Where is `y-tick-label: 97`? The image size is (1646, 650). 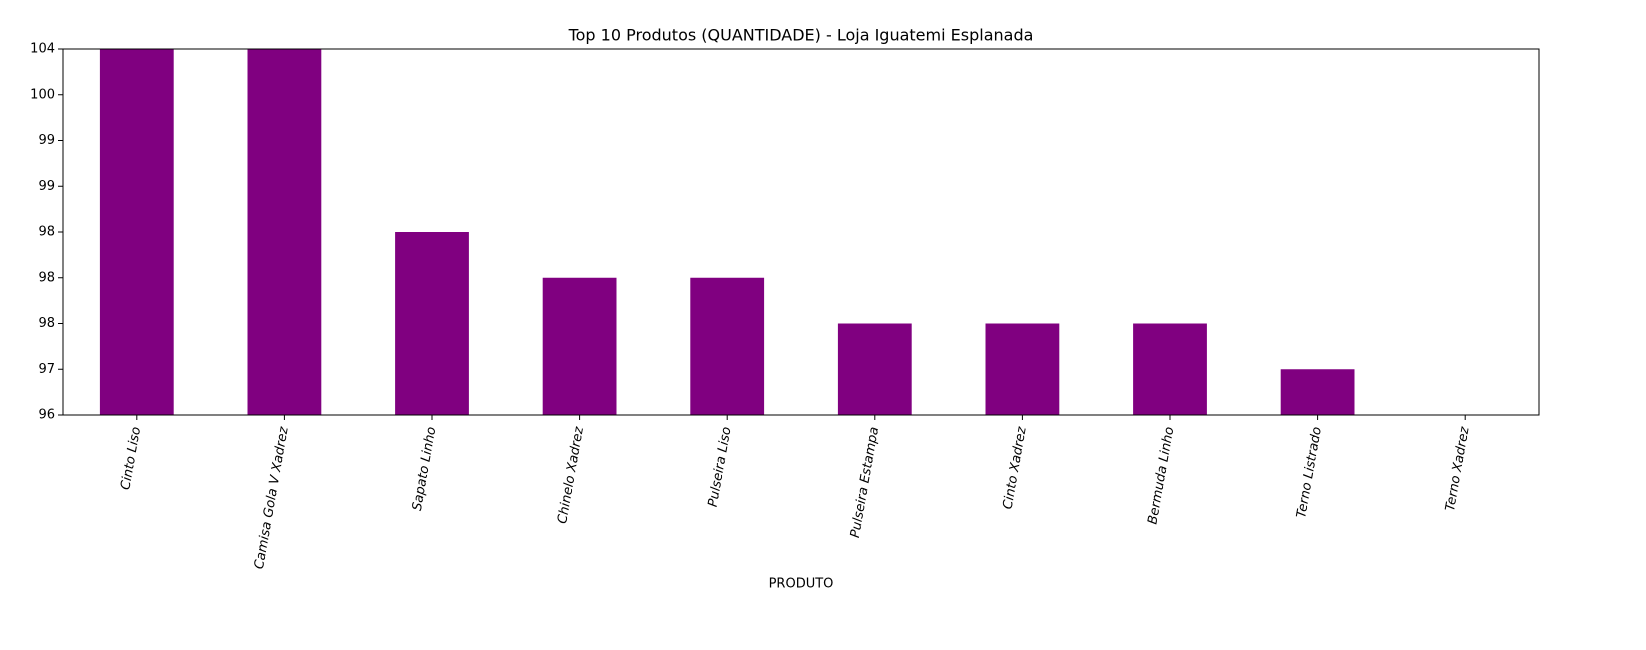 y-tick-label: 97 is located at coordinates (46, 369).